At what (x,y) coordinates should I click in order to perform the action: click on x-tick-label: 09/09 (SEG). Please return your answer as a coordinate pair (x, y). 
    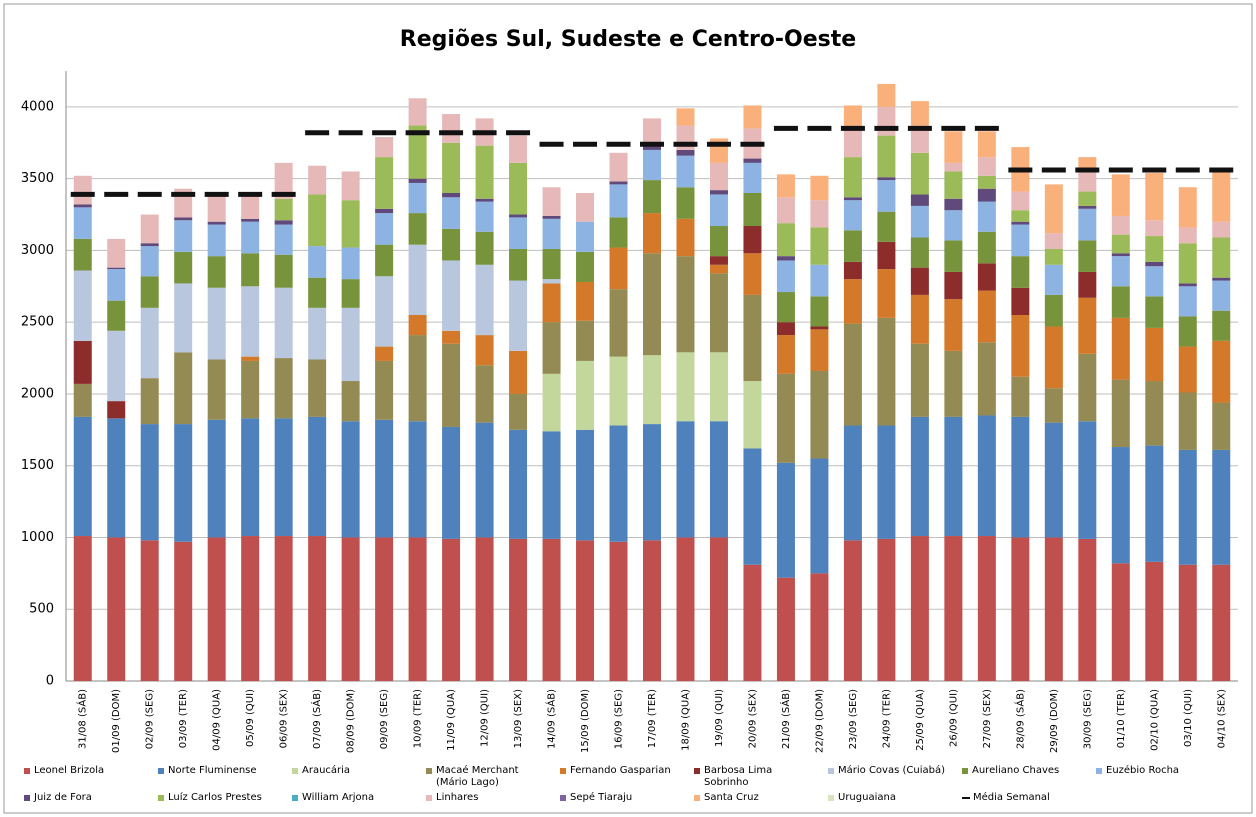
    Looking at the image, I should click on (384, 719).